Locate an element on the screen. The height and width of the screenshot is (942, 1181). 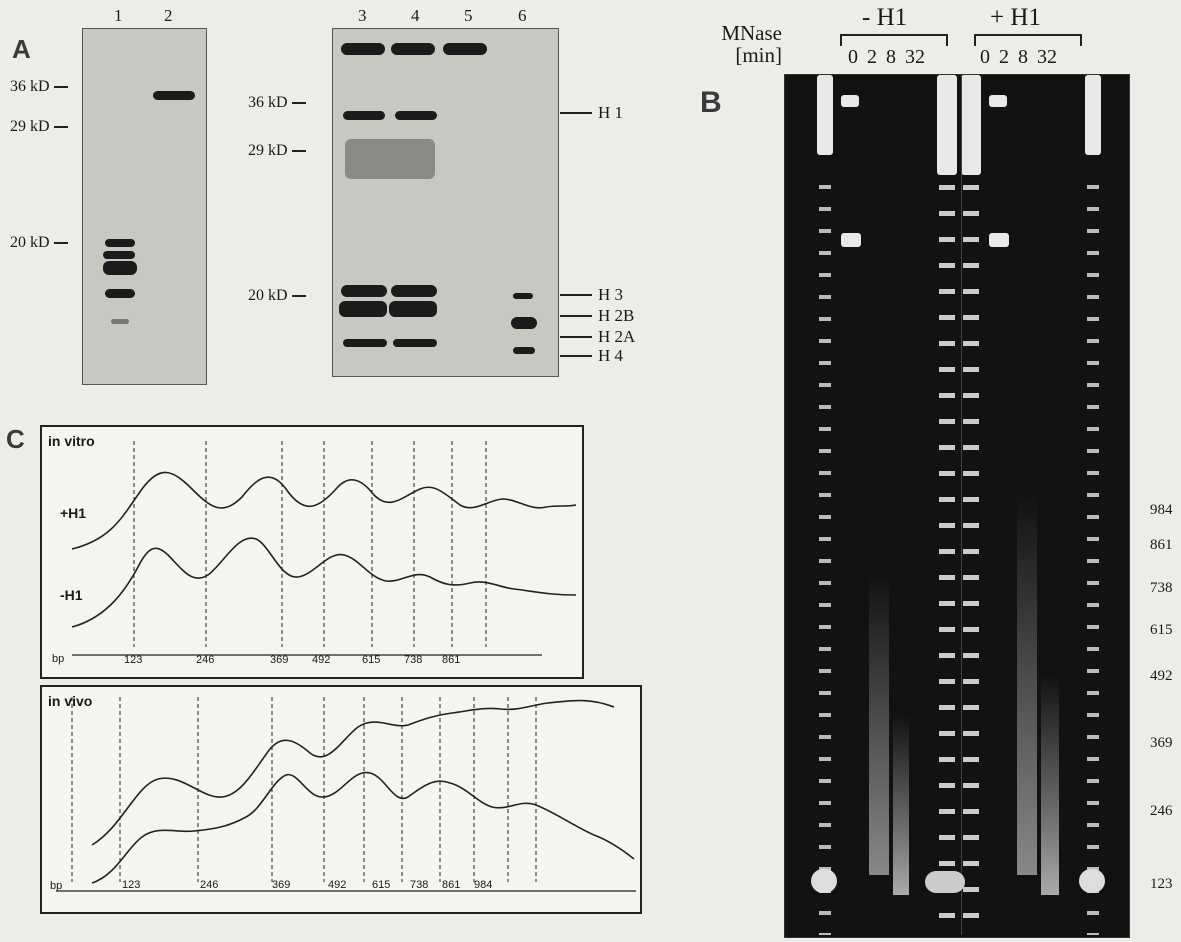
group-label-minus-h1: - H1 is located at coordinates (885, 17).